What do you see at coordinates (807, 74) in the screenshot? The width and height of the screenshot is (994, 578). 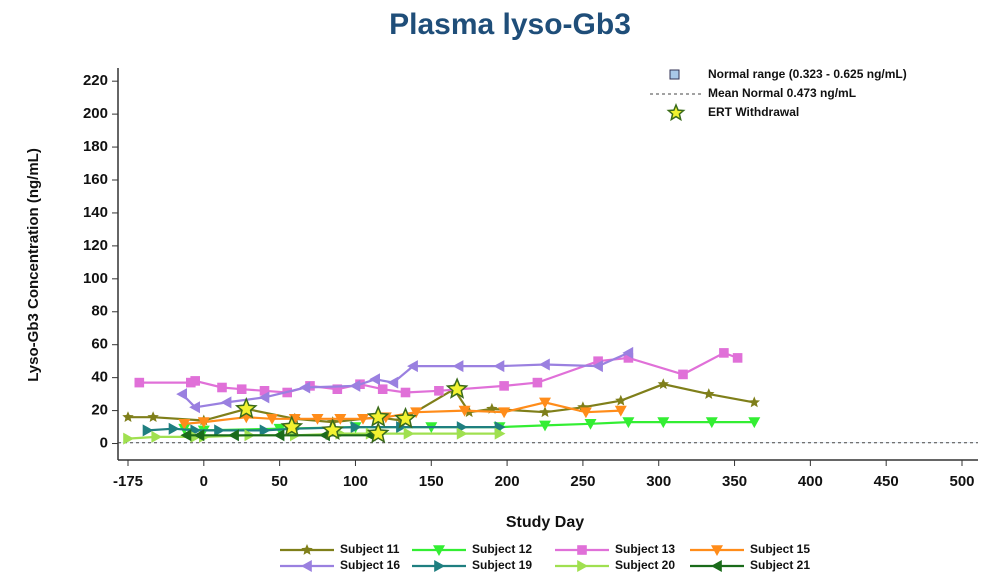 I see `legend-label: Normal range (0.323 - 0.625 ng/mL)` at bounding box center [807, 74].